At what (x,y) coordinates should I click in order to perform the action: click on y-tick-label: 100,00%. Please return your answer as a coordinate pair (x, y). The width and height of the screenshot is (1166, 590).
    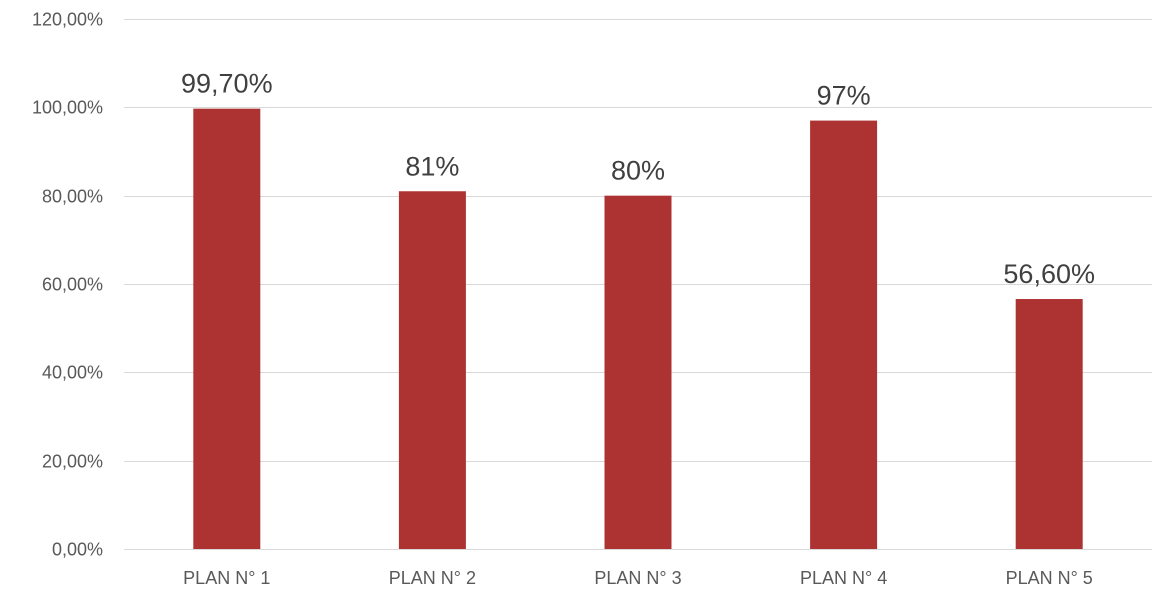
    Looking at the image, I should click on (67, 108).